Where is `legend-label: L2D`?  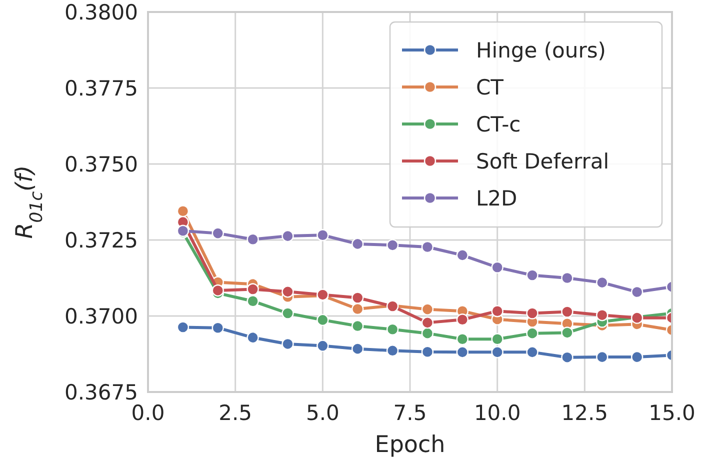
legend-label: L2D is located at coordinates (497, 198).